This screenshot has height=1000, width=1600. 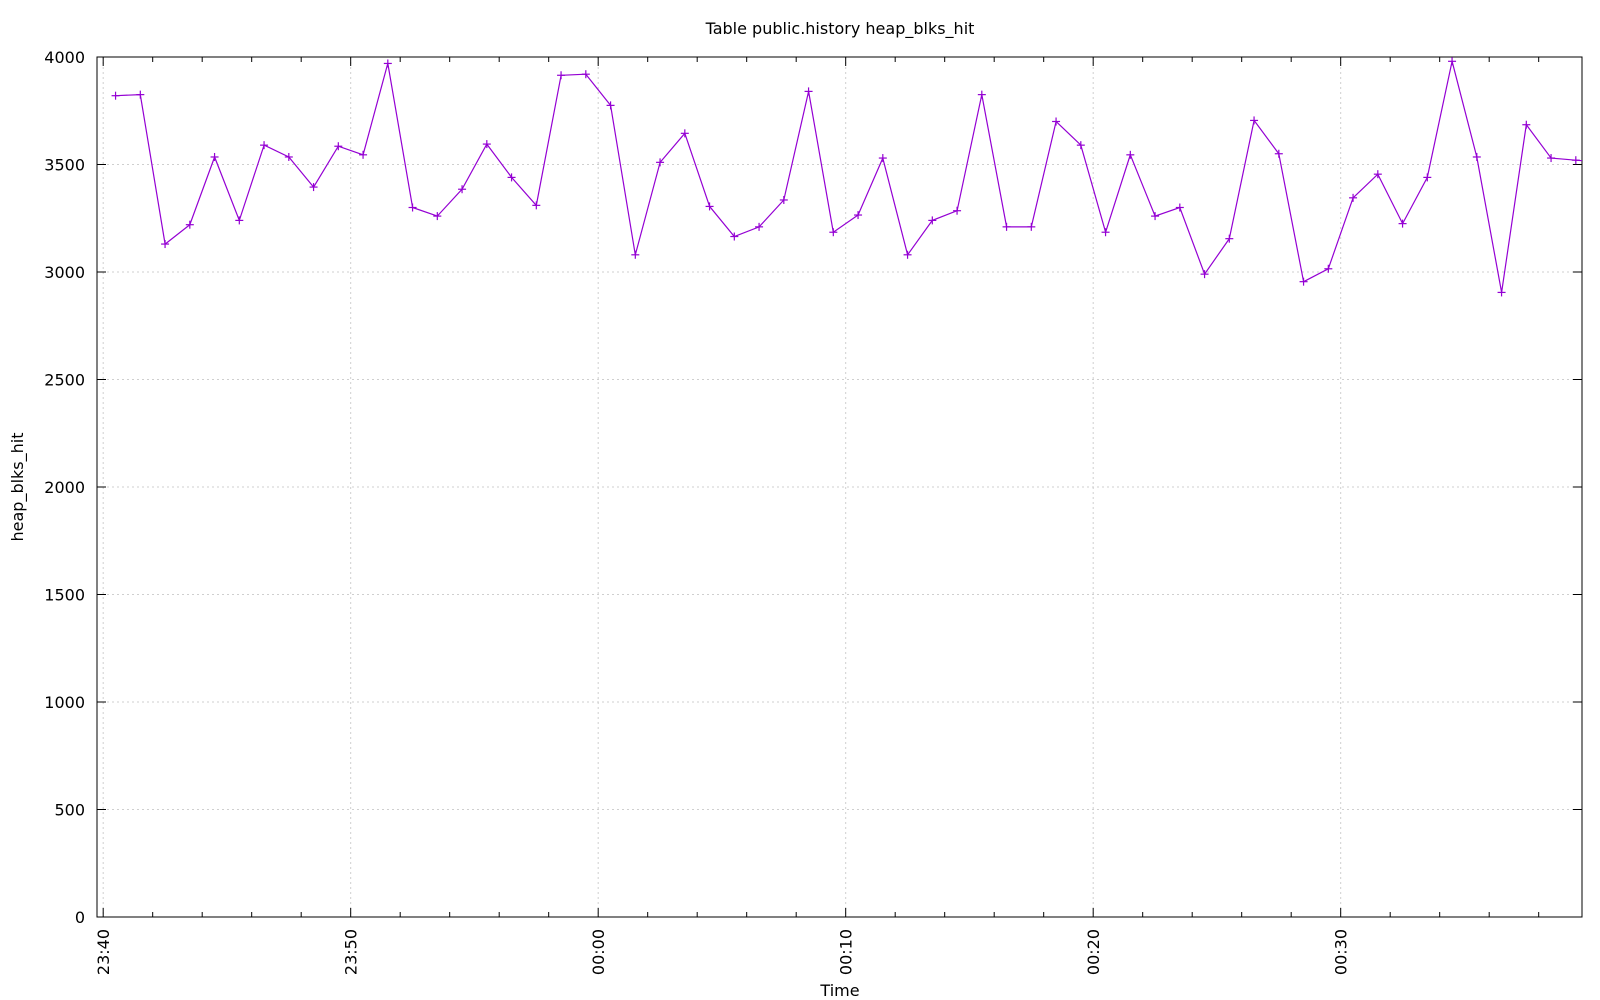 What do you see at coordinates (840, 29) in the screenshot?
I see `chart-title: Table public.history heap_blks_hit` at bounding box center [840, 29].